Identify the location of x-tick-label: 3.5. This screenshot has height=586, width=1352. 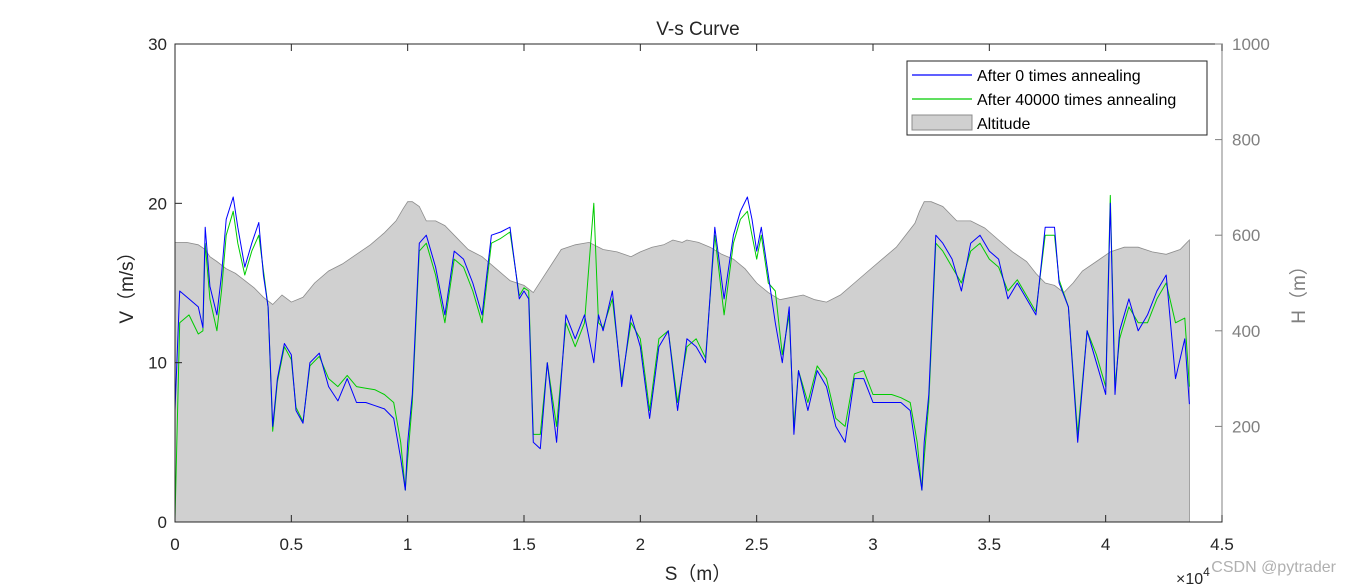
(990, 544).